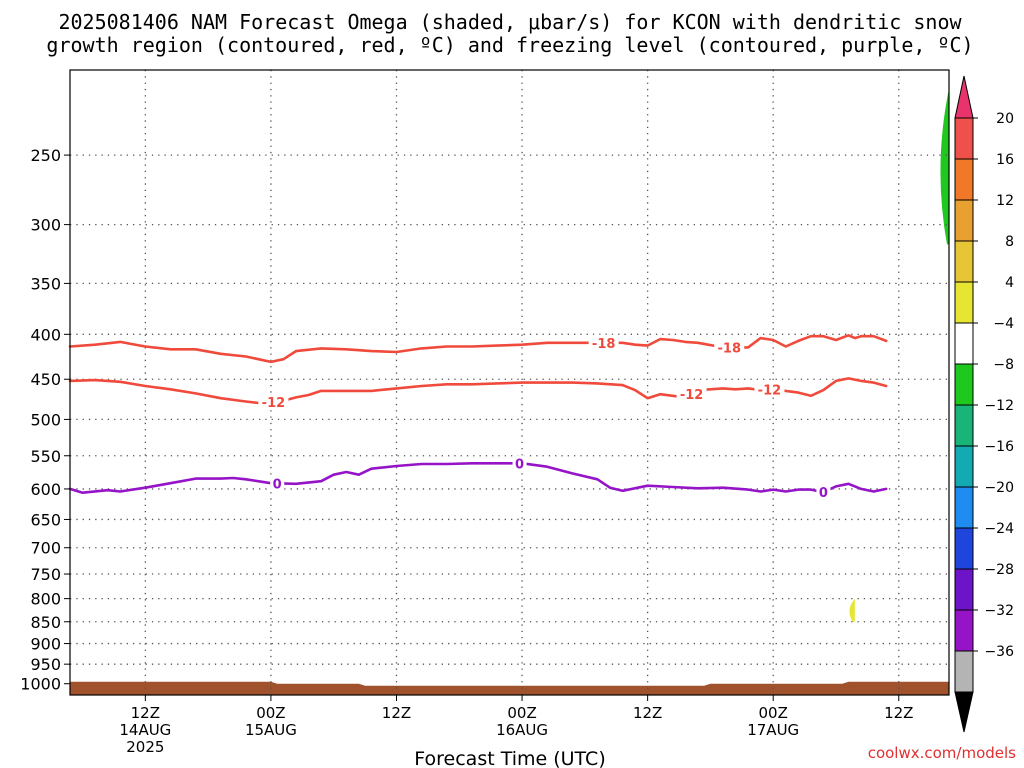 The image size is (1024, 768). Describe the element at coordinates (647, 713) in the screenshot. I see `x-tick-label-4-1: 12Z` at that location.